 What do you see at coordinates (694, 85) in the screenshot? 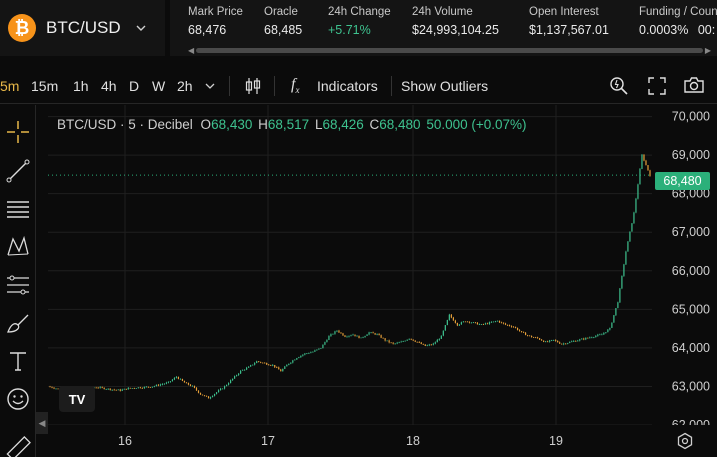
I see `camera-icon` at bounding box center [694, 85].